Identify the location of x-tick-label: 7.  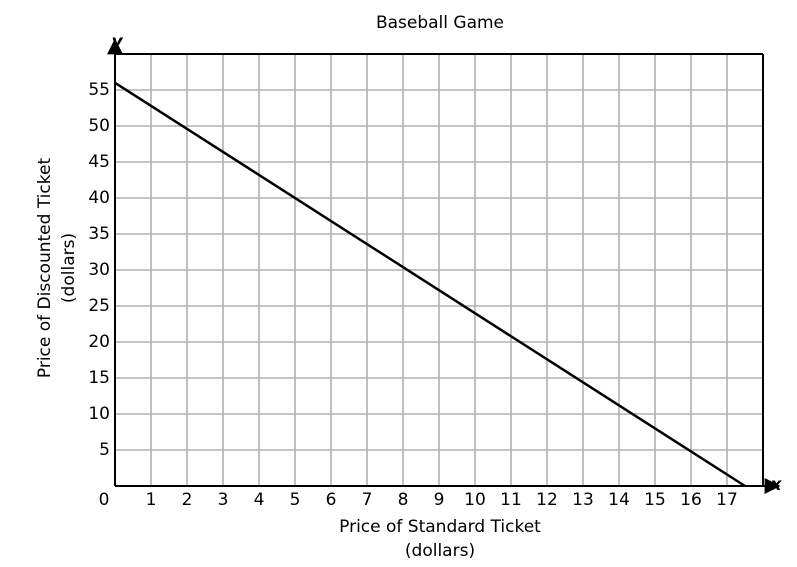
(367, 500).